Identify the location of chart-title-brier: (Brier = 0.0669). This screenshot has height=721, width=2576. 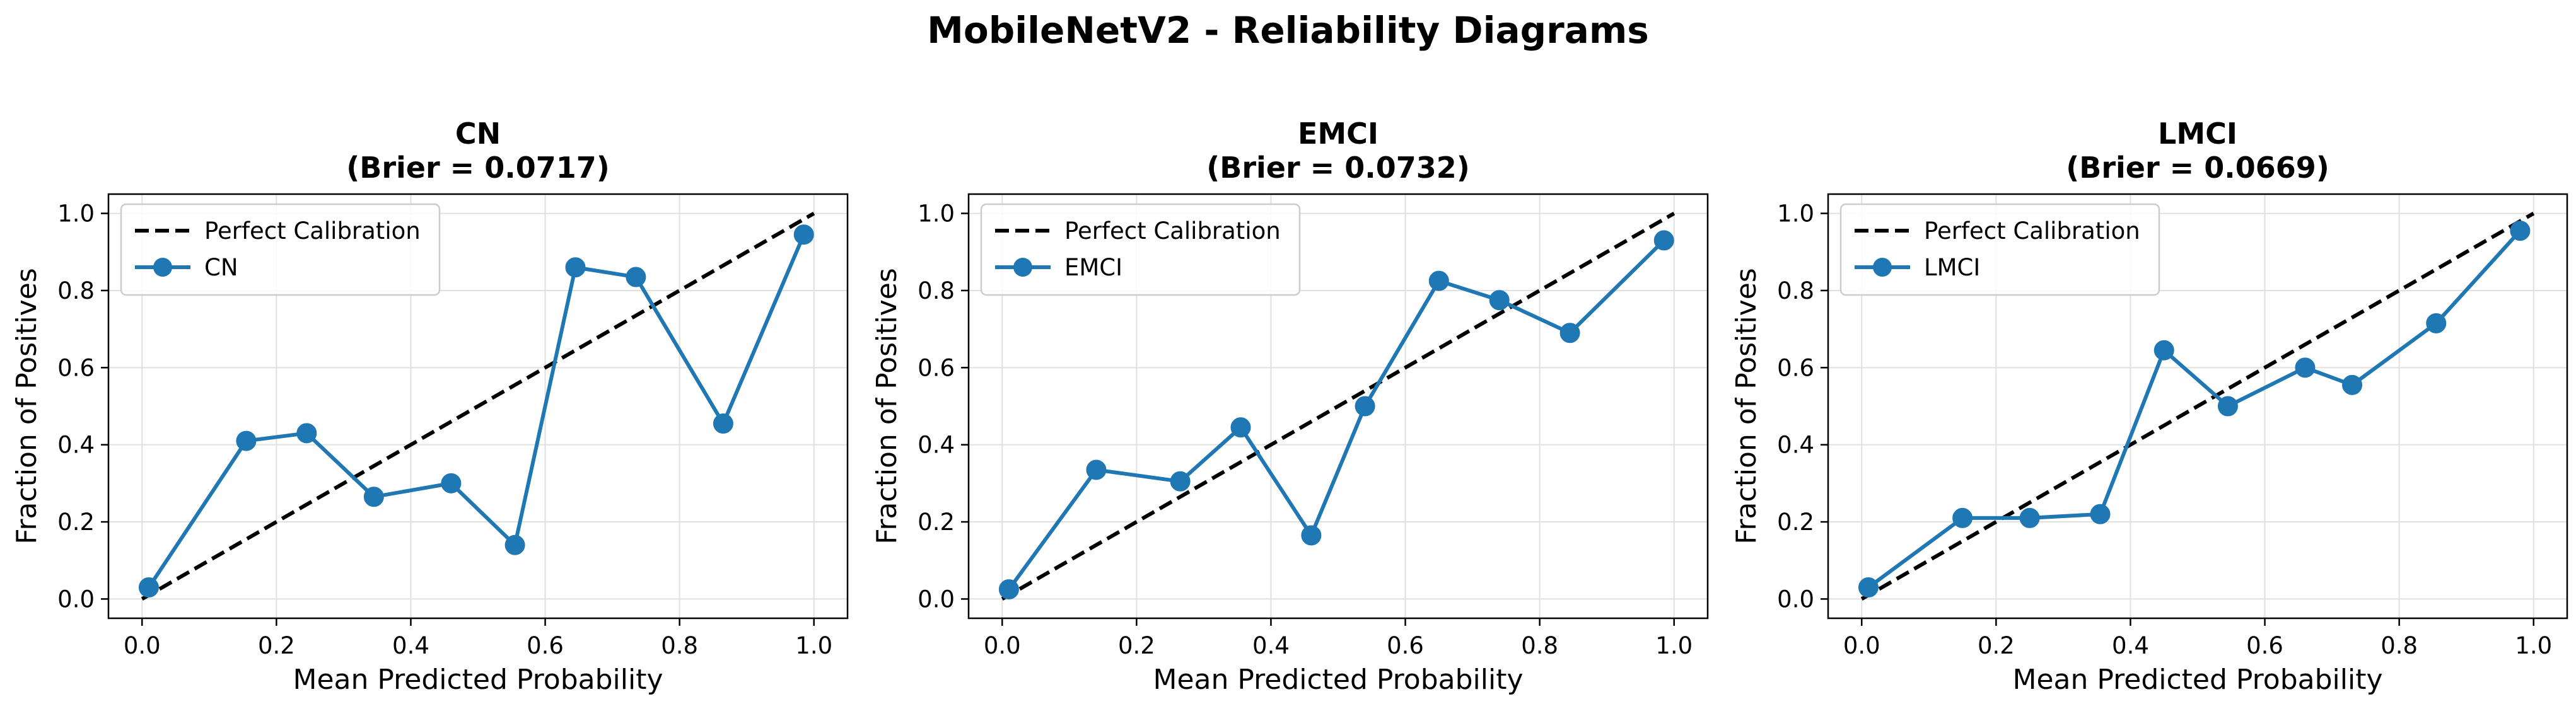
(2197, 168).